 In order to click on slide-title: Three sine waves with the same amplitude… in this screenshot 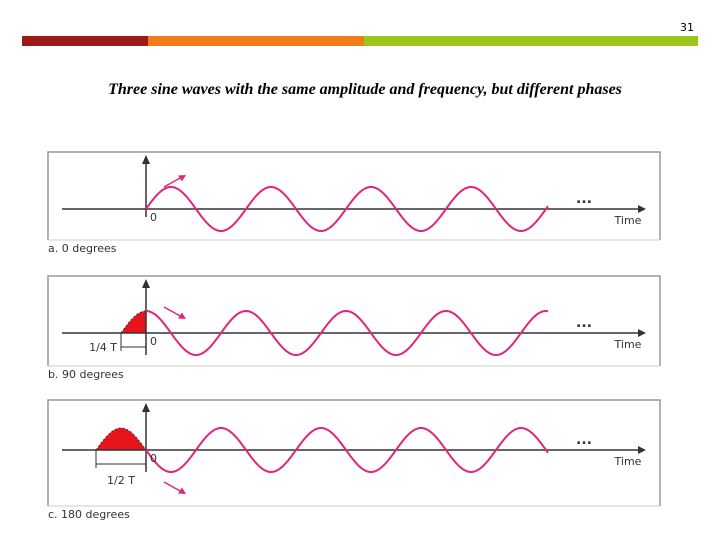, I will do `click(365, 89)`.